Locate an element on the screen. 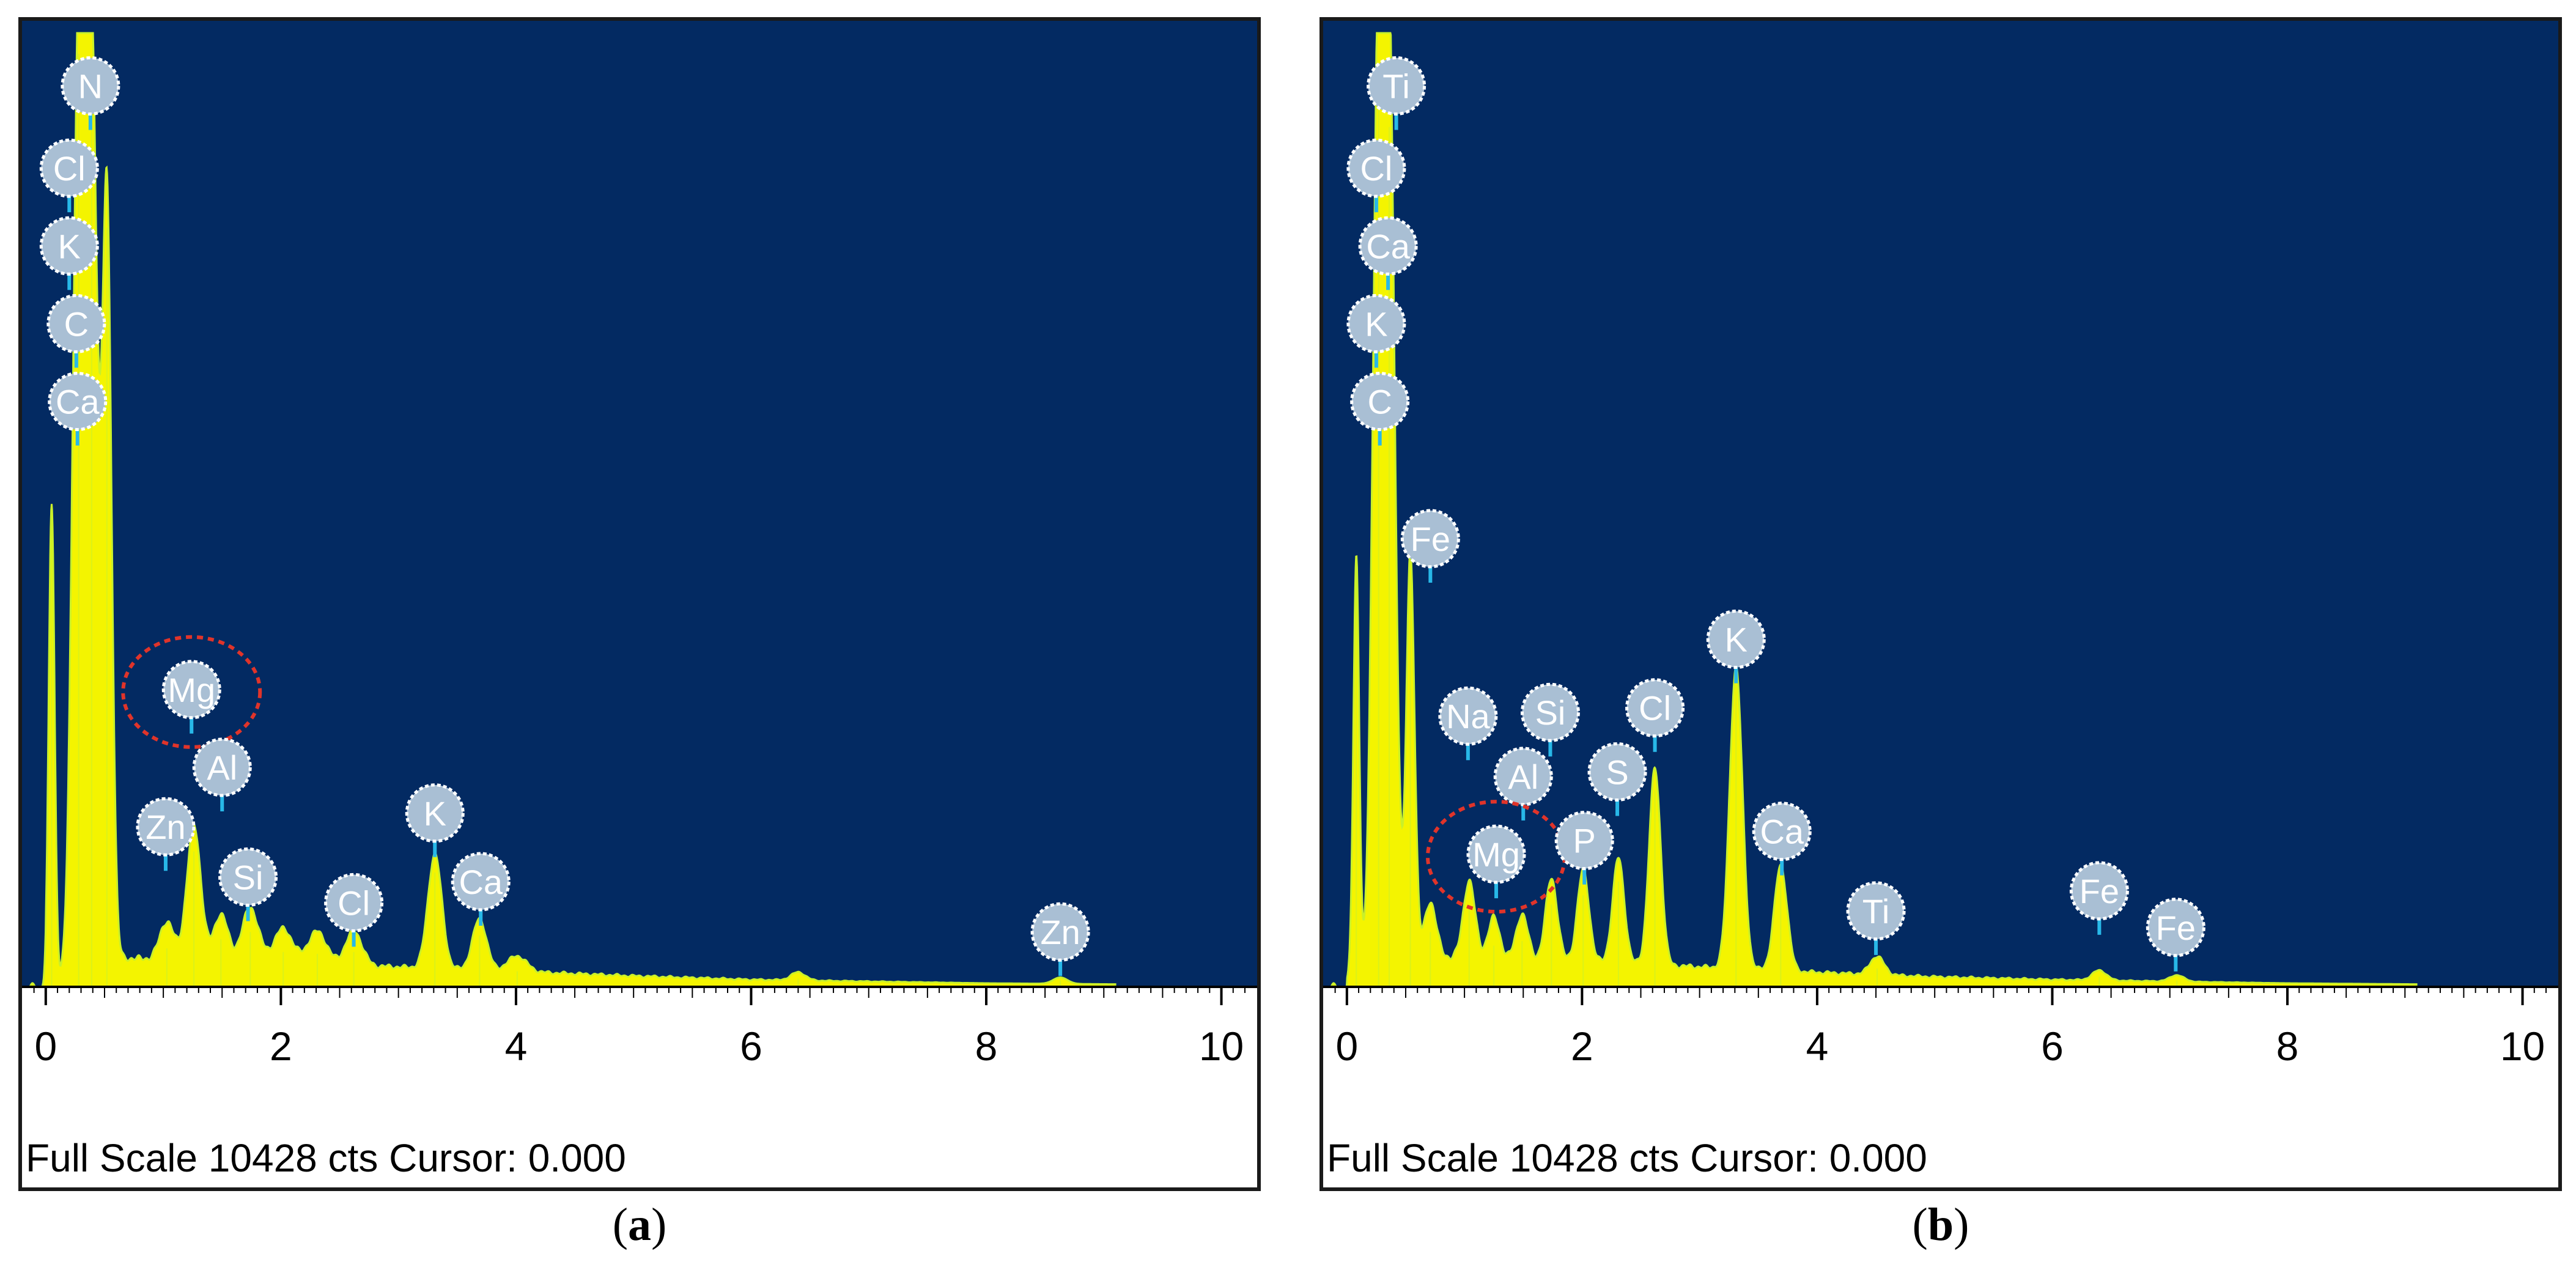 Image resolution: width=2576 pixels, height=1273 pixels. caption-open-a: ( is located at coordinates (620, 1224).